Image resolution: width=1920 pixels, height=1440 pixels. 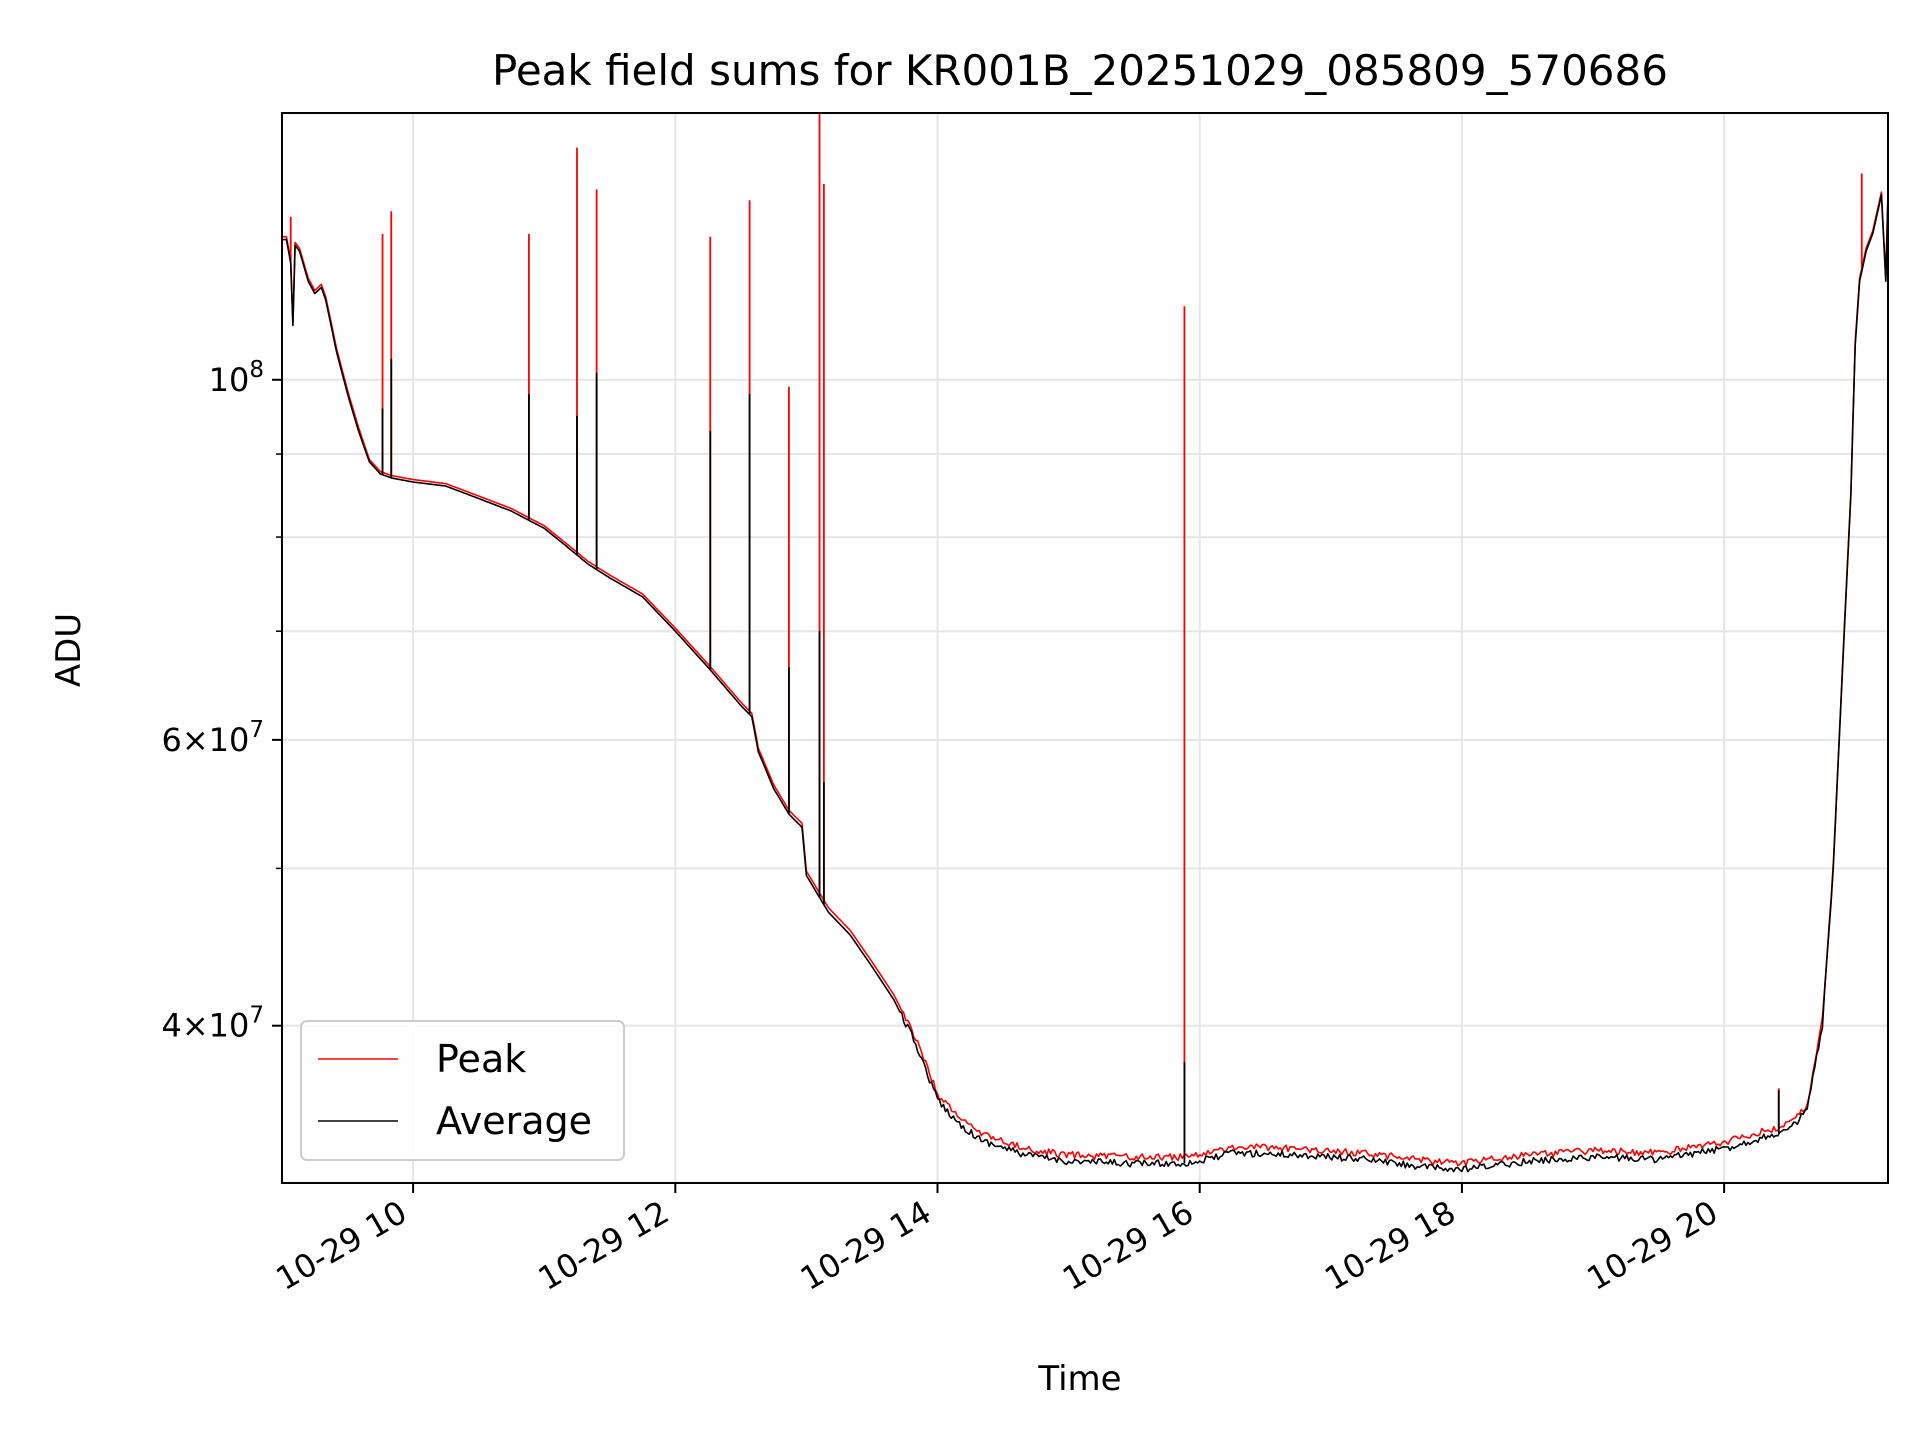 I want to click on y-tick-label-base: 4×10, so click(x=205, y=1026).